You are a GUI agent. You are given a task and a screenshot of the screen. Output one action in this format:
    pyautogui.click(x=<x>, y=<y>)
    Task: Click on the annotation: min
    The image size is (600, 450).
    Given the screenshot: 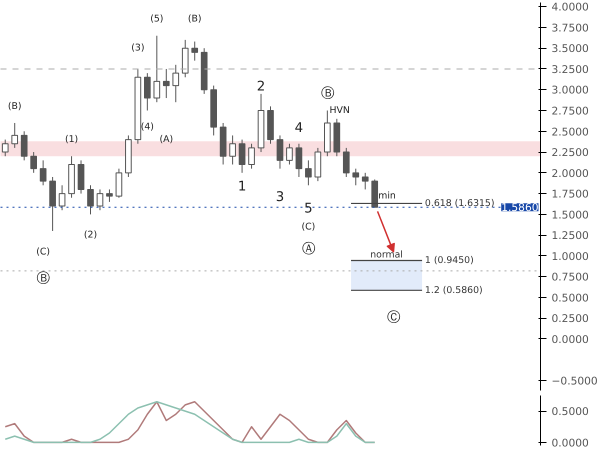 What is the action you would take?
    pyautogui.click(x=387, y=196)
    